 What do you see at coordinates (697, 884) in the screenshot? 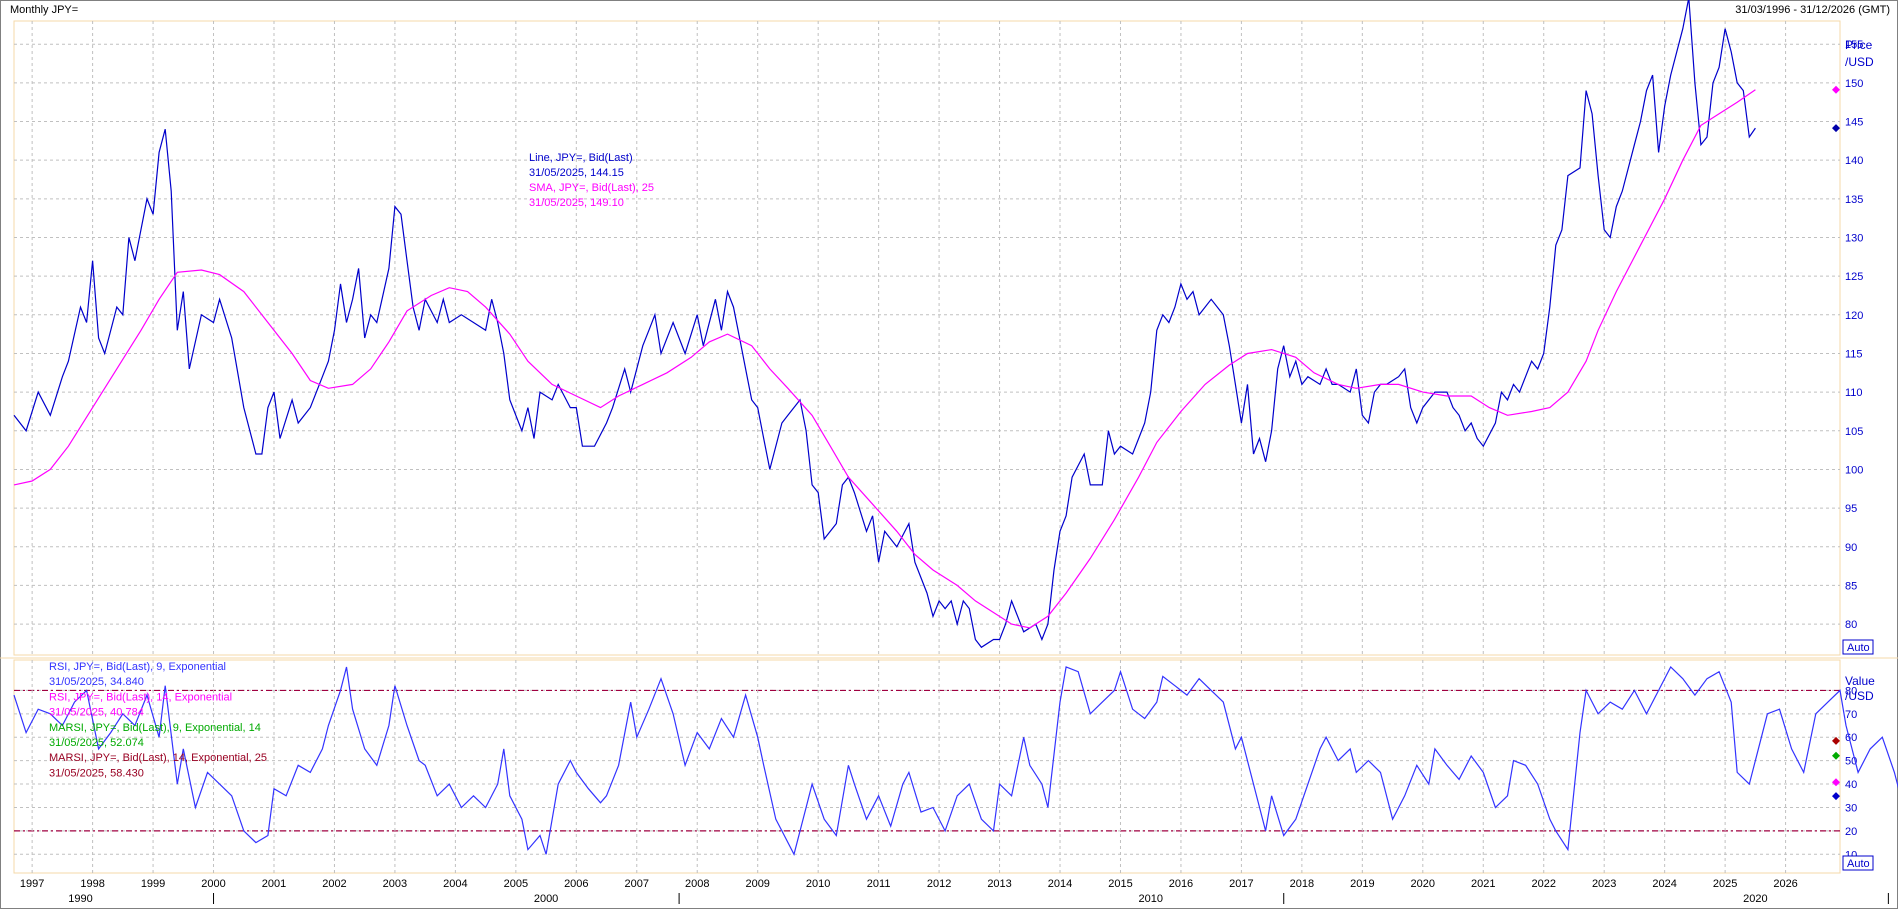
I see `x-tick-label: 2008` at bounding box center [697, 884].